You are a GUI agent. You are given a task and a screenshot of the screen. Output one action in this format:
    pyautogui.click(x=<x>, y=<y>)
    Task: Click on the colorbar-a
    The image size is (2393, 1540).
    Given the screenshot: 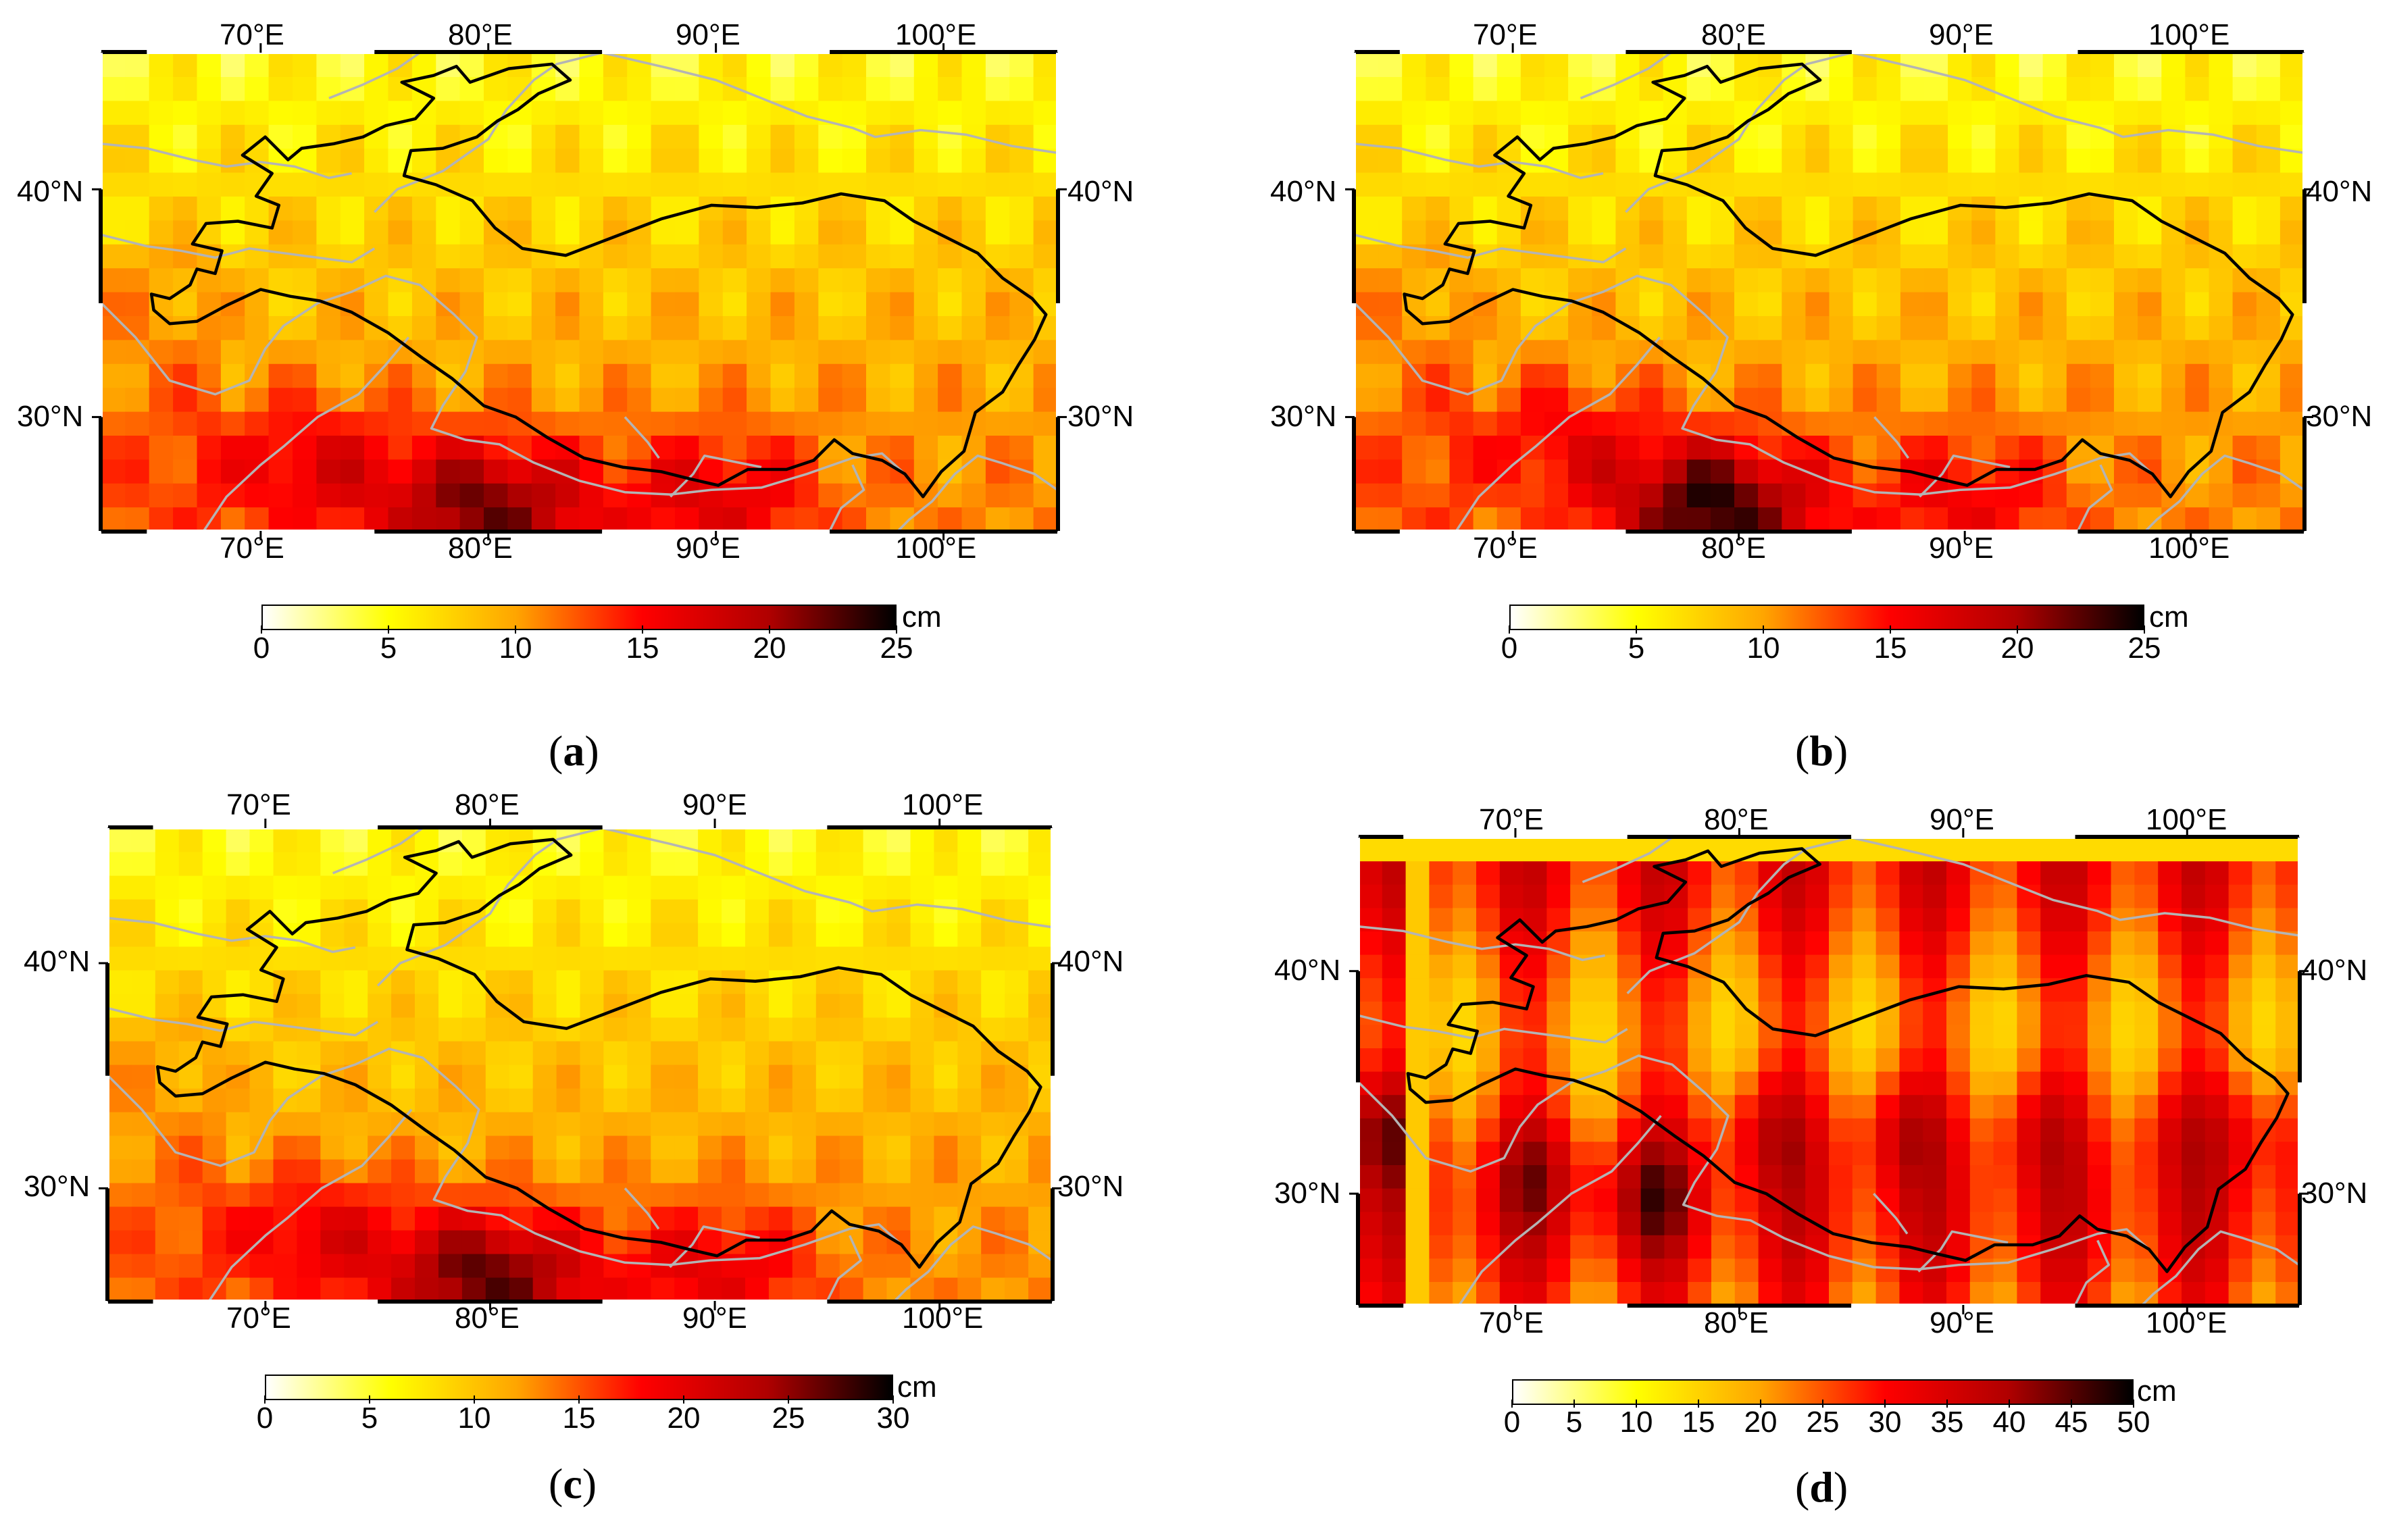 What is the action you would take?
    pyautogui.click(x=579, y=617)
    